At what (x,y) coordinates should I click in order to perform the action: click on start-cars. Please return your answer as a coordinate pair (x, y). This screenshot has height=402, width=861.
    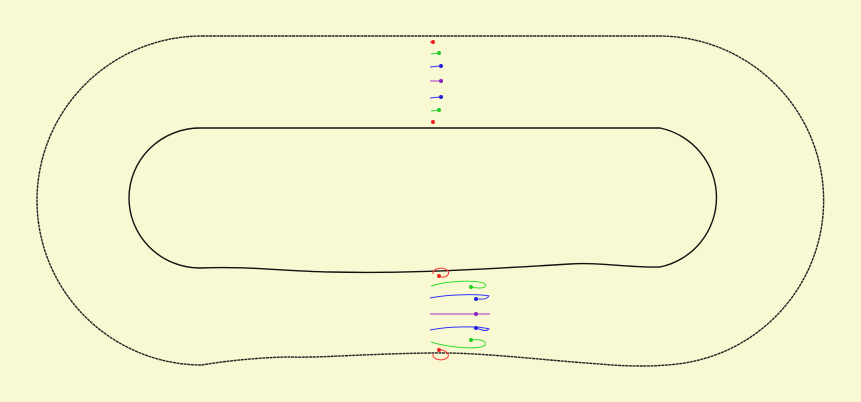
    Looking at the image, I should click on (436, 82).